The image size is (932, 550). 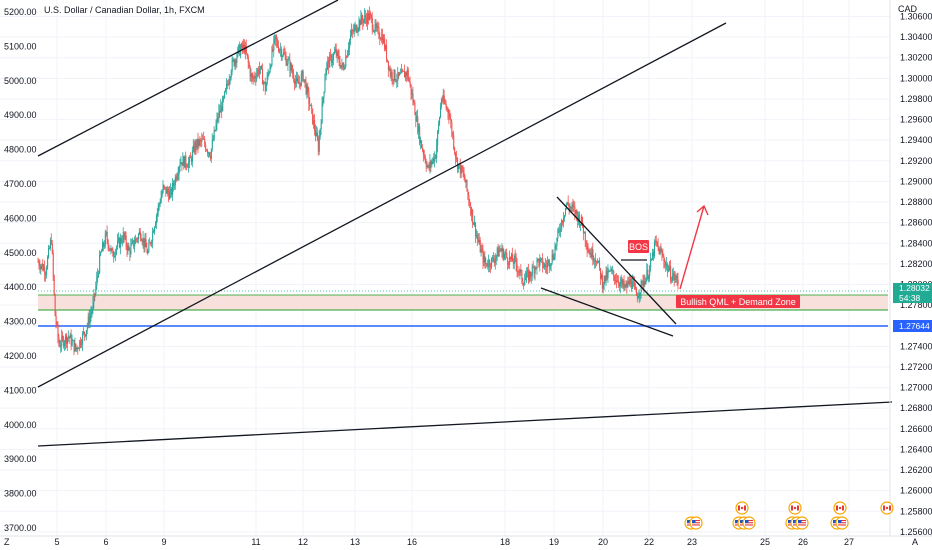 I want to click on economic-events, so click(x=789, y=515).